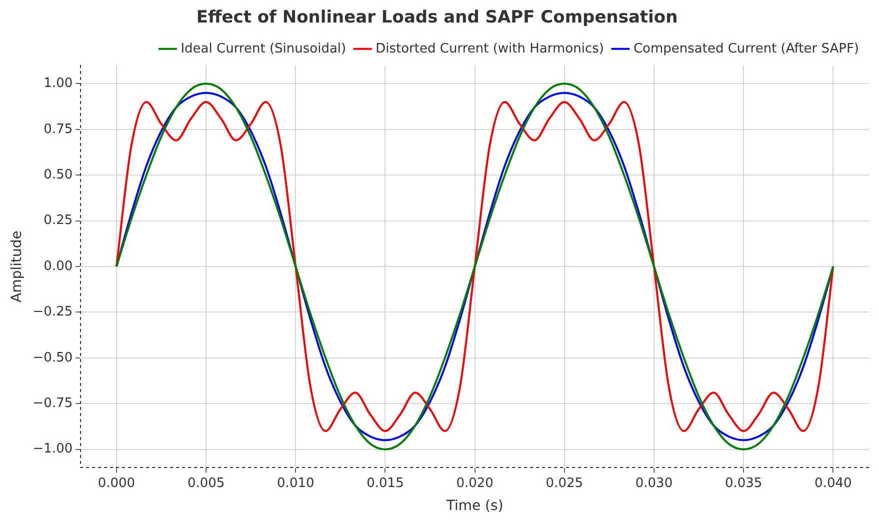 This screenshot has width=879, height=521. What do you see at coordinates (437, 18) in the screenshot?
I see `chart-title: Effect of Nonlinear Loads and SAPF Compensation` at bounding box center [437, 18].